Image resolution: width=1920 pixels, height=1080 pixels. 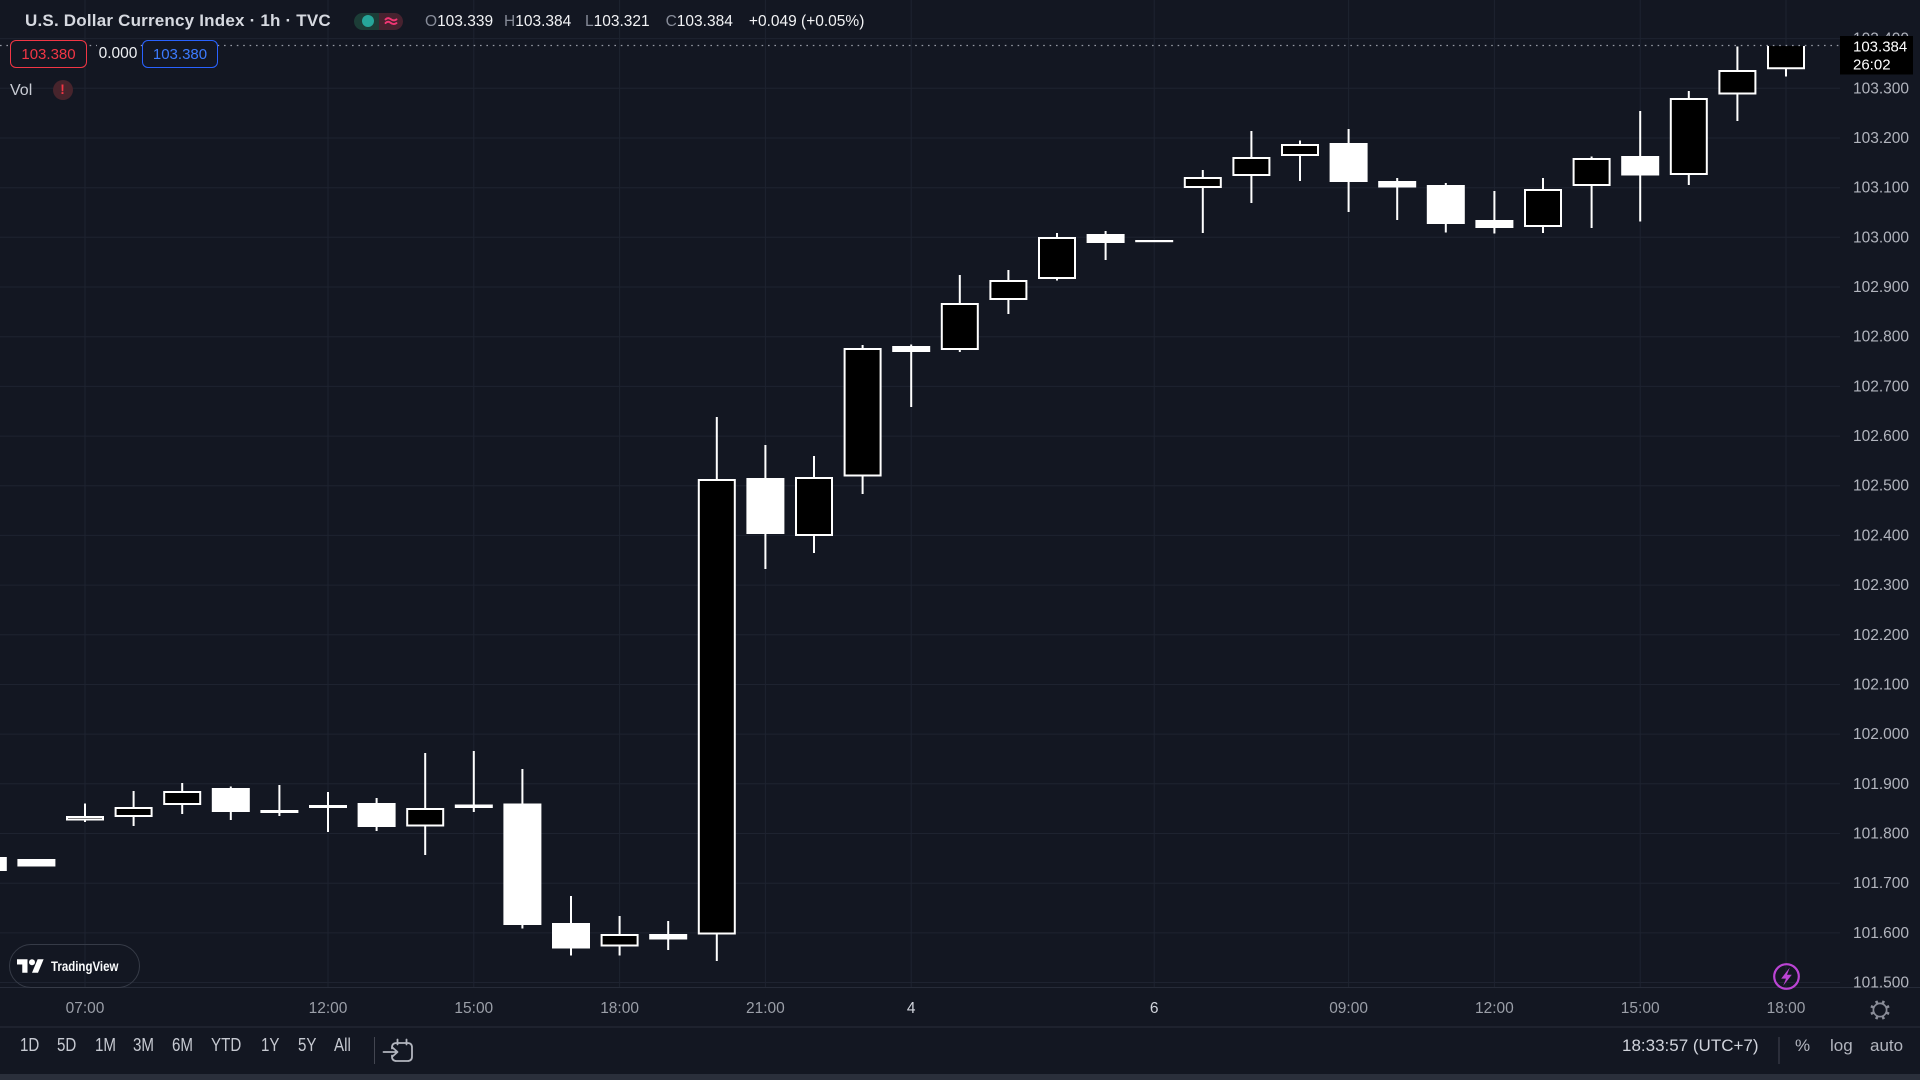 I want to click on svg-text: 102.000, so click(x=1881, y=734).